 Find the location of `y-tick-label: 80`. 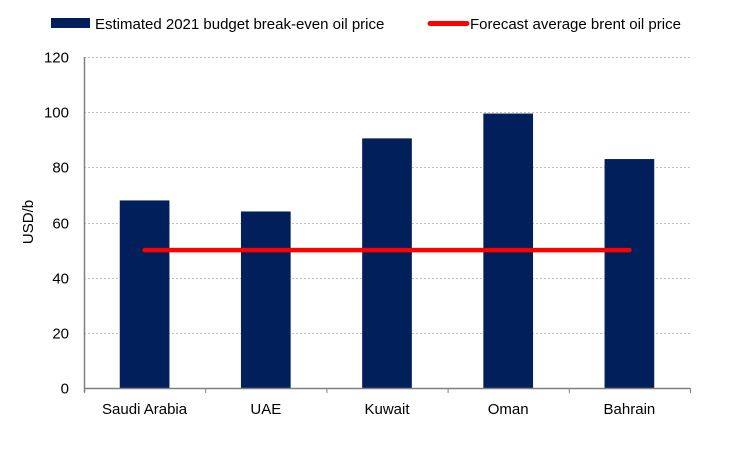

y-tick-label: 80 is located at coordinates (60, 168).